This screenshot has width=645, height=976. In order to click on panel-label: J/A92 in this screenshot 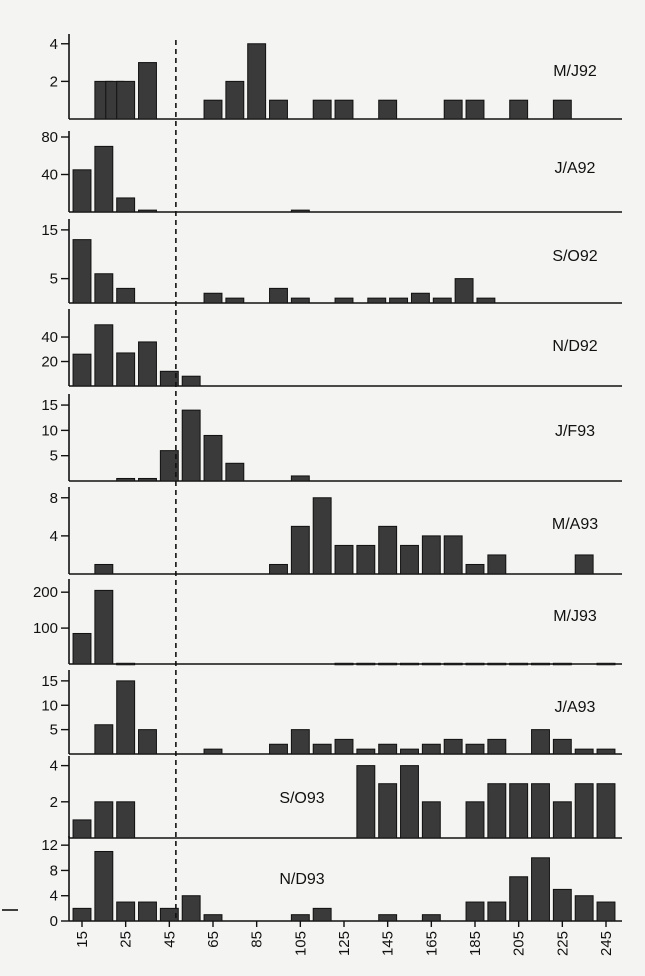, I will do `click(575, 168)`.